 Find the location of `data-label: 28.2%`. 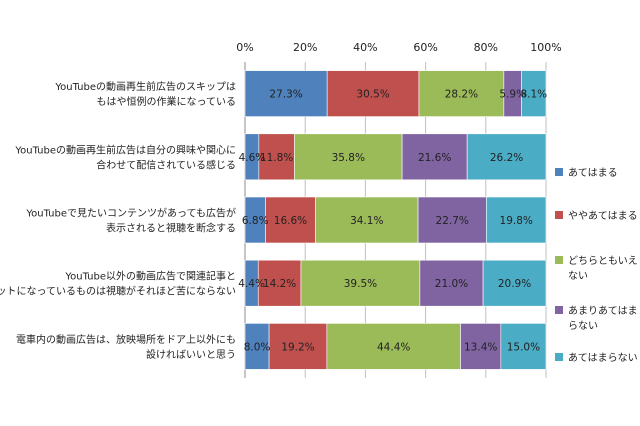

data-label: 28.2% is located at coordinates (461, 95).